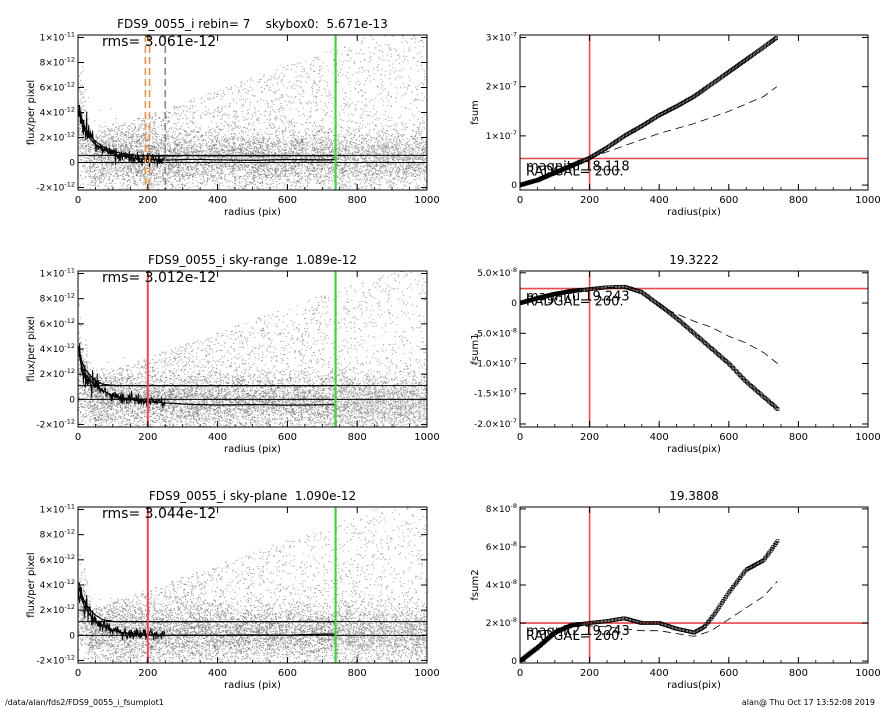 The height and width of the screenshot is (708, 885). I want to click on text-label-1: magnit2 19.243, so click(578, 631).